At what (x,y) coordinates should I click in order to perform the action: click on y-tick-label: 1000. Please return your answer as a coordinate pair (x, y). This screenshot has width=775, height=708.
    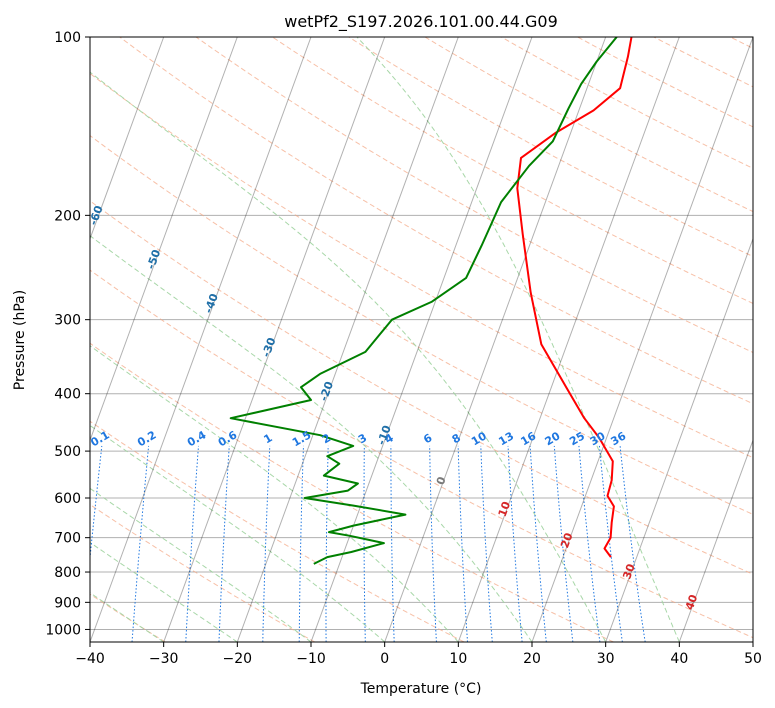
    Looking at the image, I should click on (63, 630).